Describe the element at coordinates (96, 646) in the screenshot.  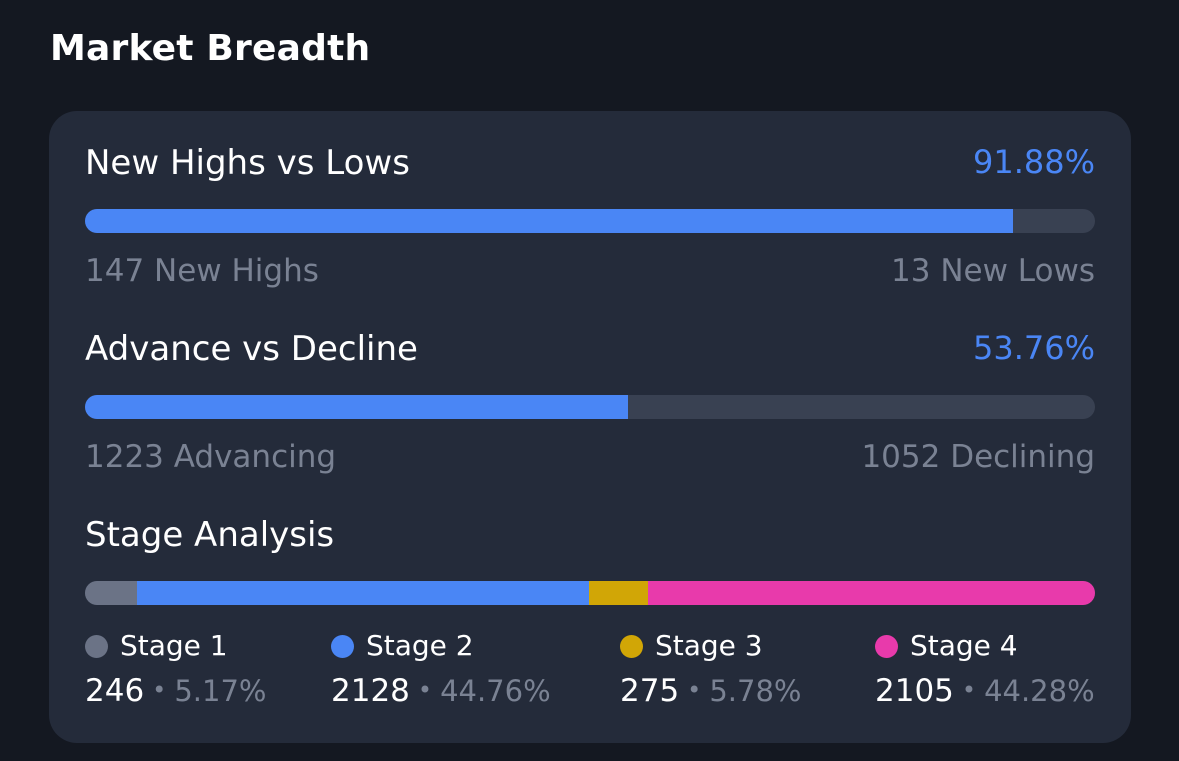
I see `stage-1-dot-icon` at that location.